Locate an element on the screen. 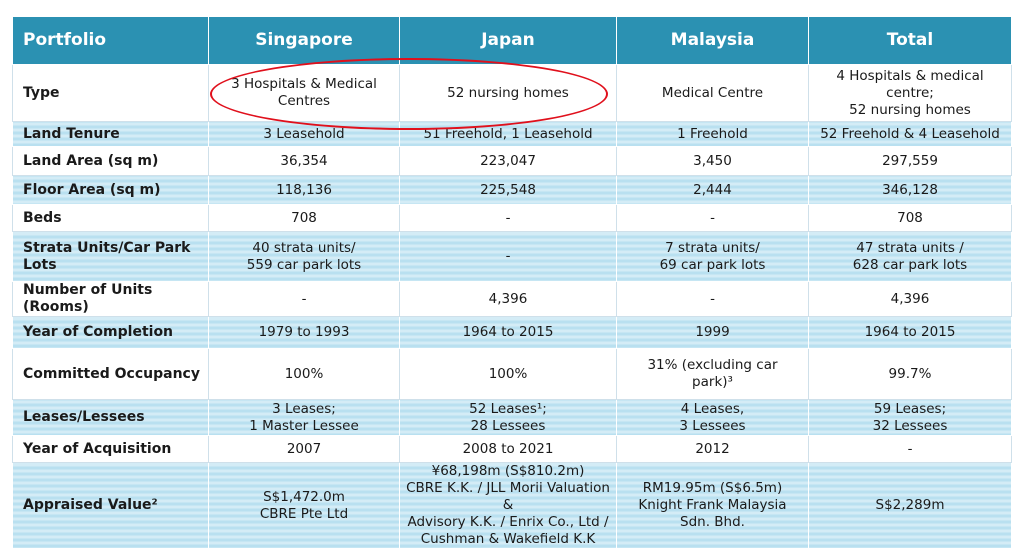  cell-line: 3 Lessees is located at coordinates (712, 425).